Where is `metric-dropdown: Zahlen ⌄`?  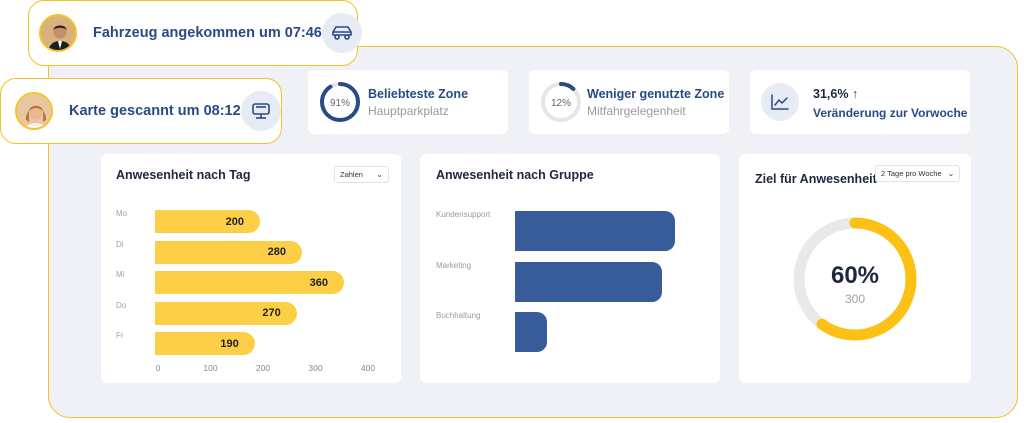 metric-dropdown: Zahlen ⌄ is located at coordinates (361, 174).